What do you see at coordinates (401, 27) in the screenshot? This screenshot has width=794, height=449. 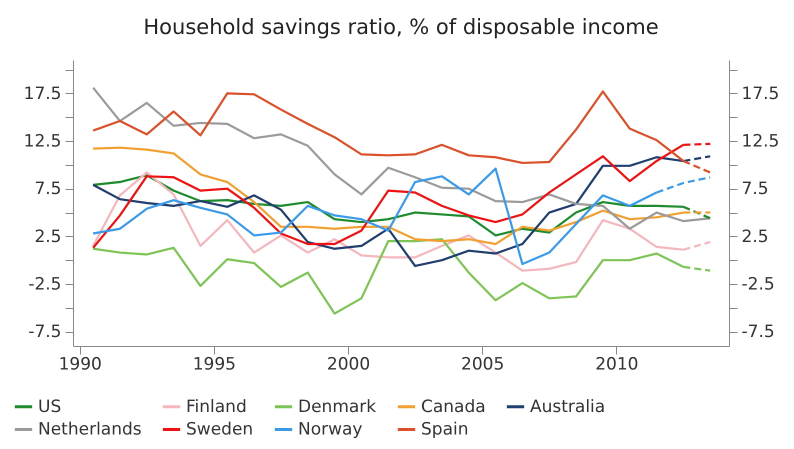 I see `chart-title: Household savings ratio, % of disposable income` at bounding box center [401, 27].